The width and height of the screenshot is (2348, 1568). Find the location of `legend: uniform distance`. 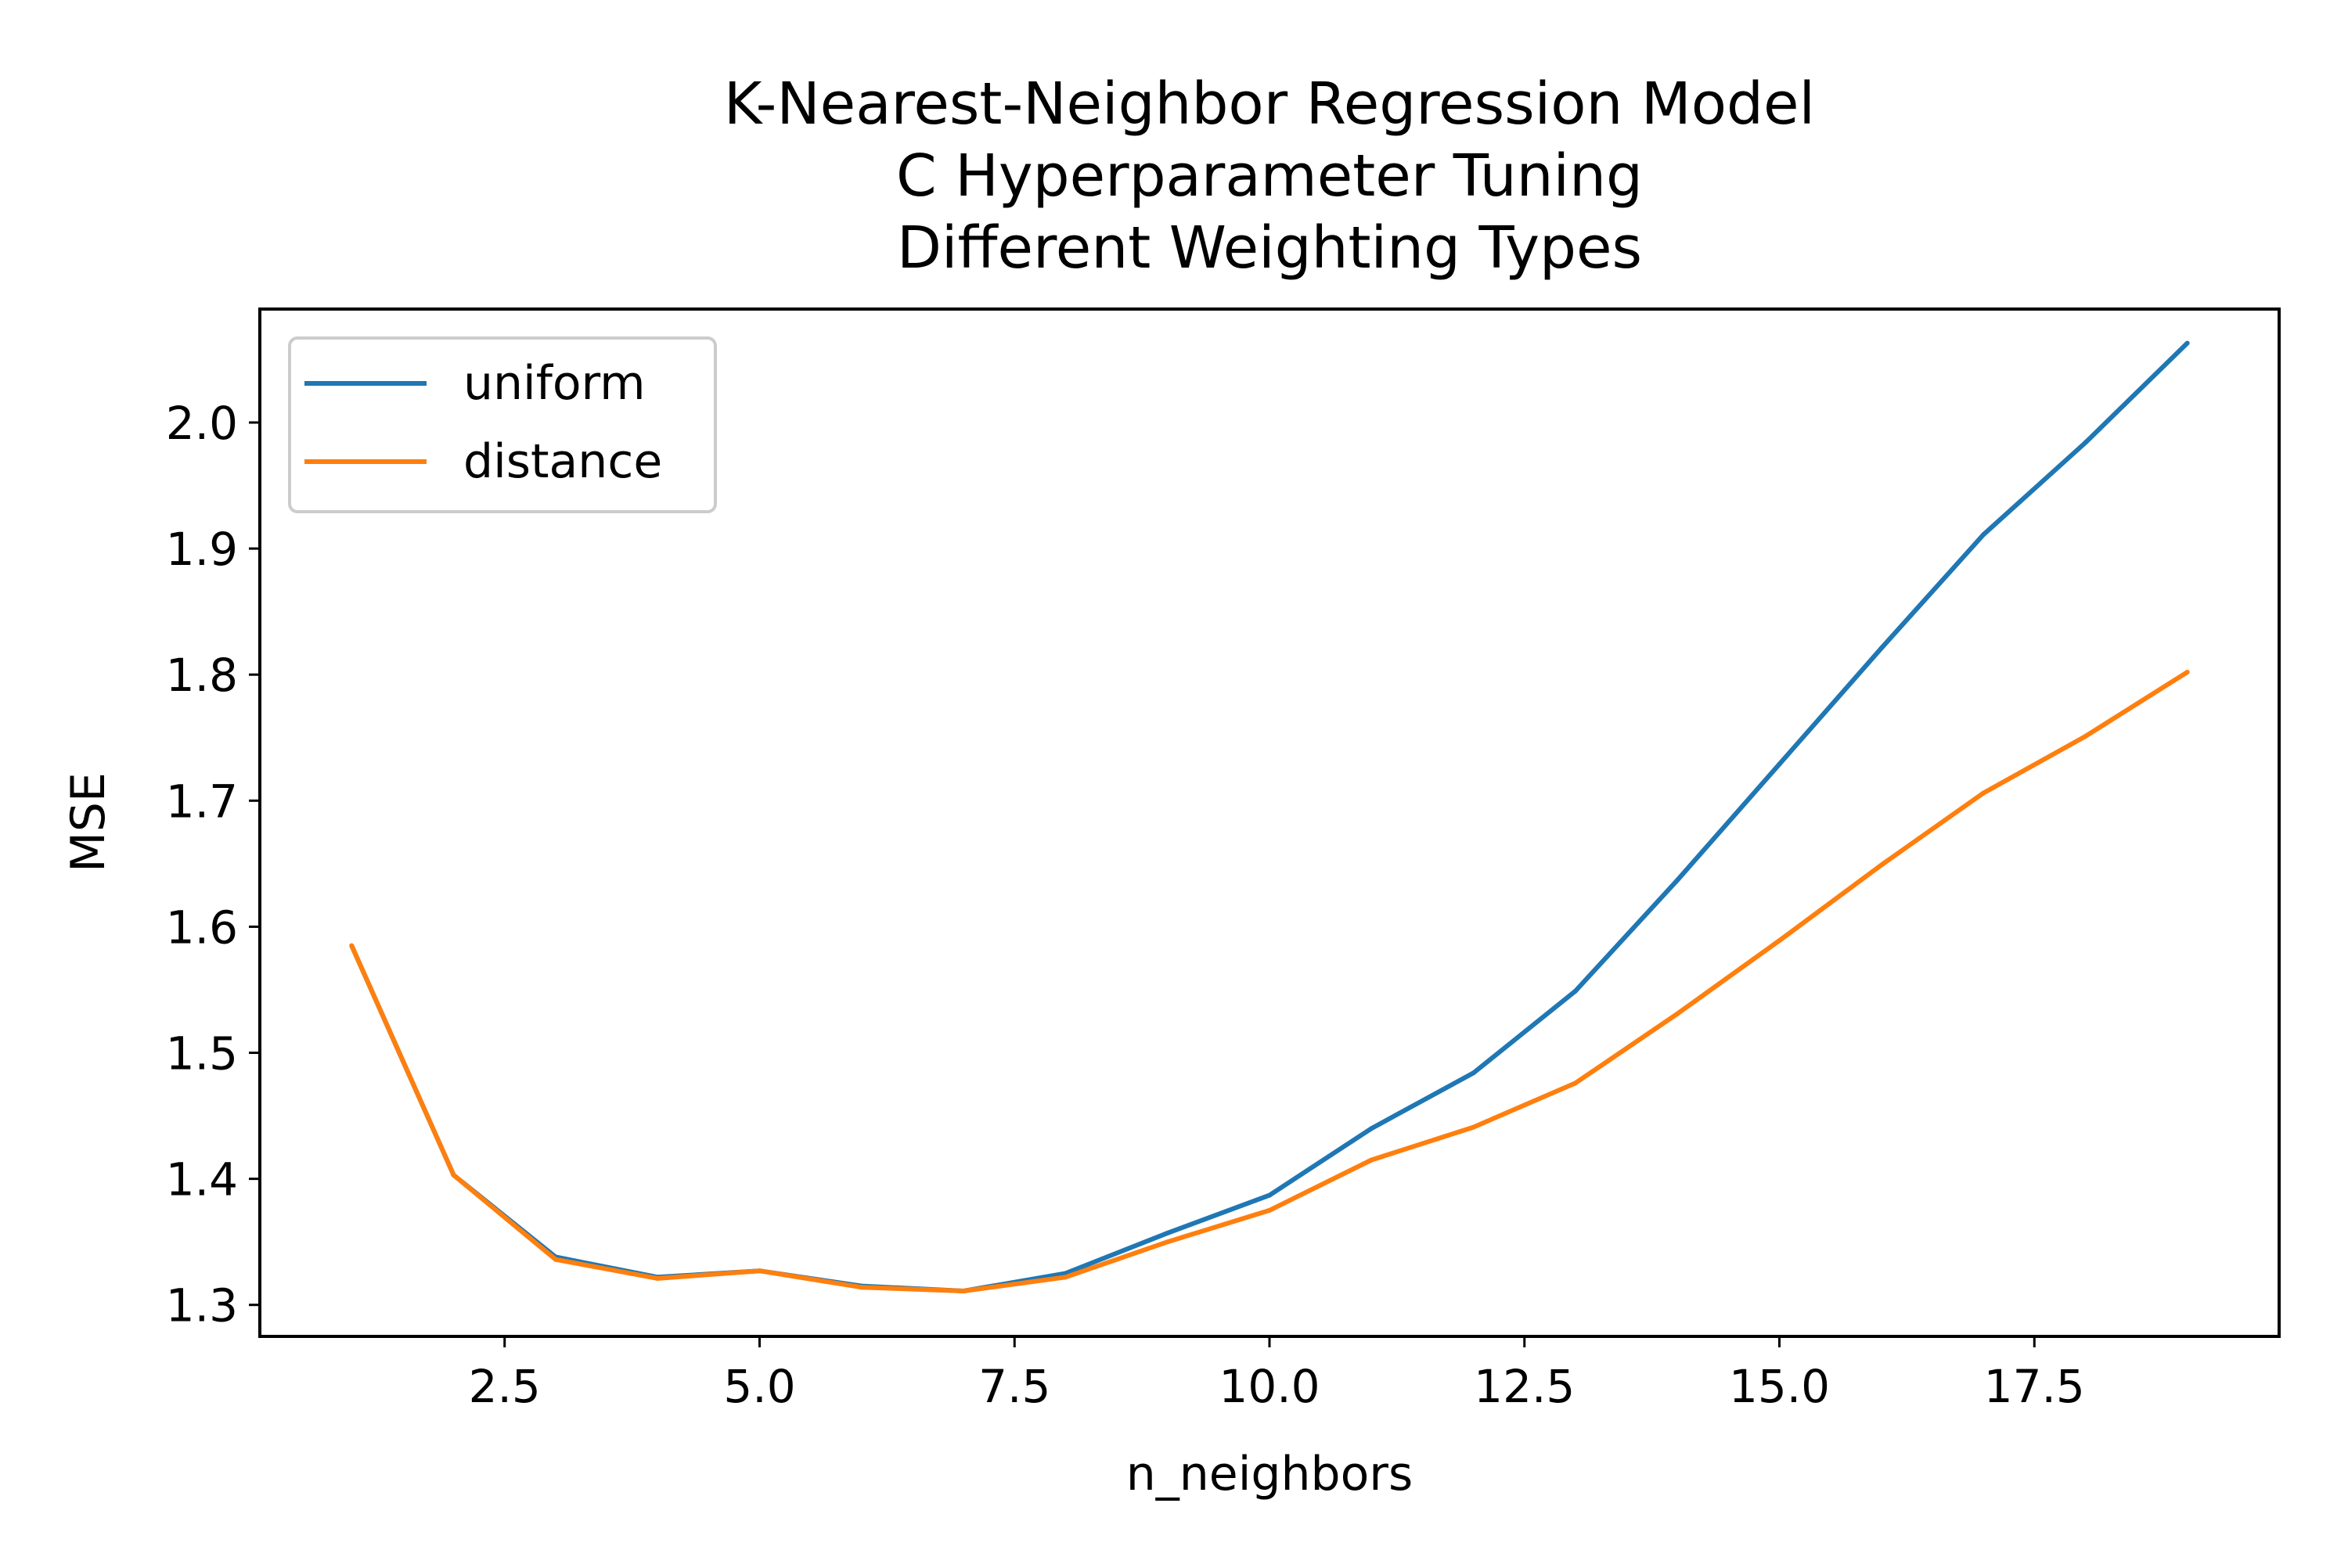

legend: uniform distance is located at coordinates (502, 425).